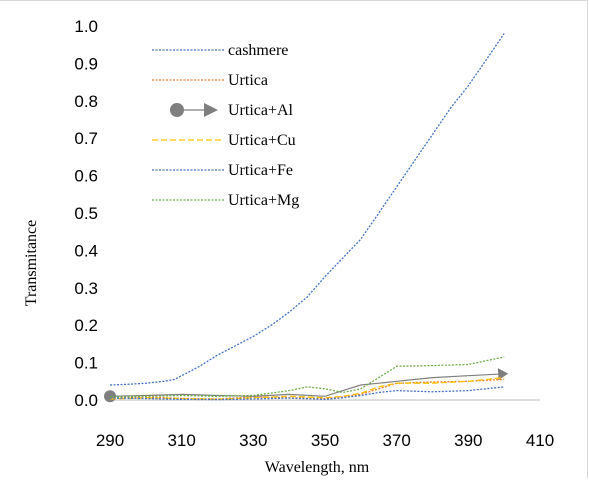 This screenshot has width=589, height=484. I want to click on series-line-urtica-mg, so click(307, 377).